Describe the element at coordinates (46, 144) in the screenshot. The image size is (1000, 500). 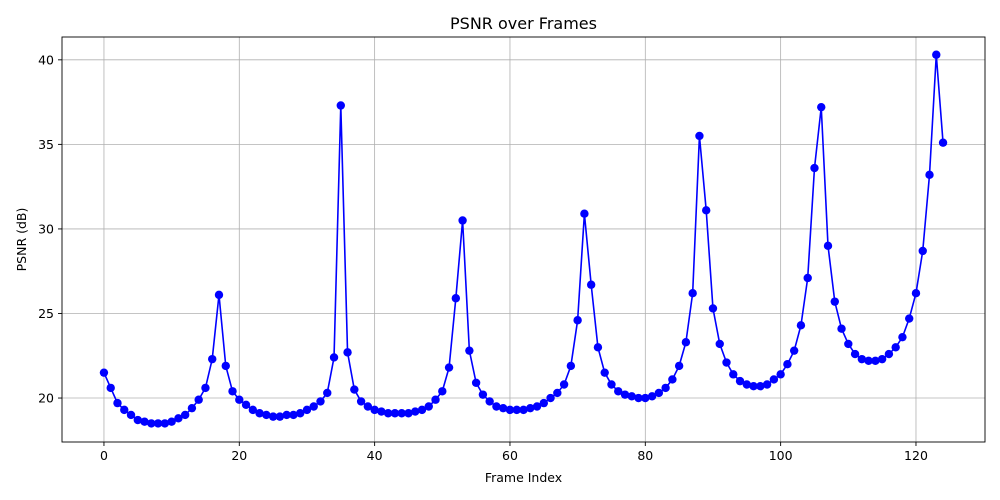
I see `y-tick-label: 35` at that location.